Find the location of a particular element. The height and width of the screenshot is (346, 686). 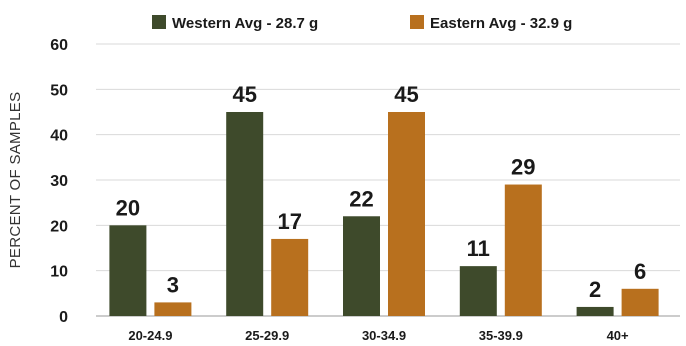

x-tick-label: 30-34.9 is located at coordinates (384, 335).